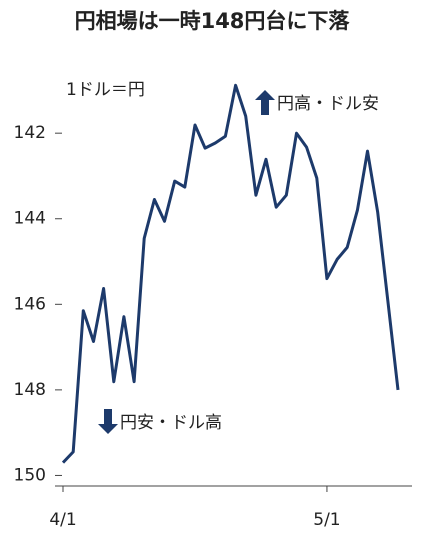 This screenshot has height=539, width=425. Describe the element at coordinates (326, 520) in the screenshot. I see `x-tick-label: 5/1` at that location.